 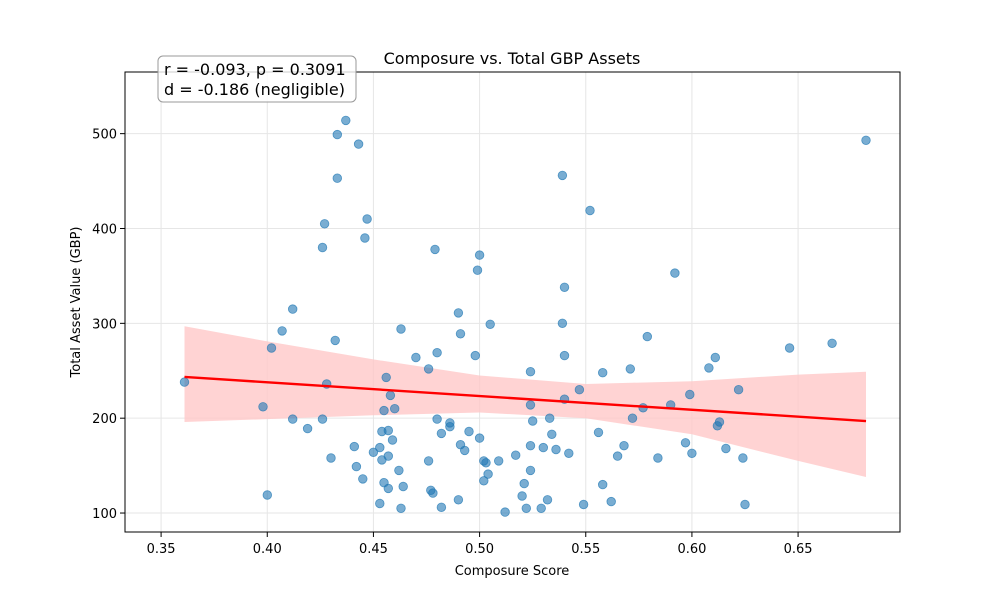 What do you see at coordinates (480, 544) in the screenshot?
I see `x-axis-ticks: 0.35 0.40 0.45 0.50 0.55 0.60 0.65` at bounding box center [480, 544].